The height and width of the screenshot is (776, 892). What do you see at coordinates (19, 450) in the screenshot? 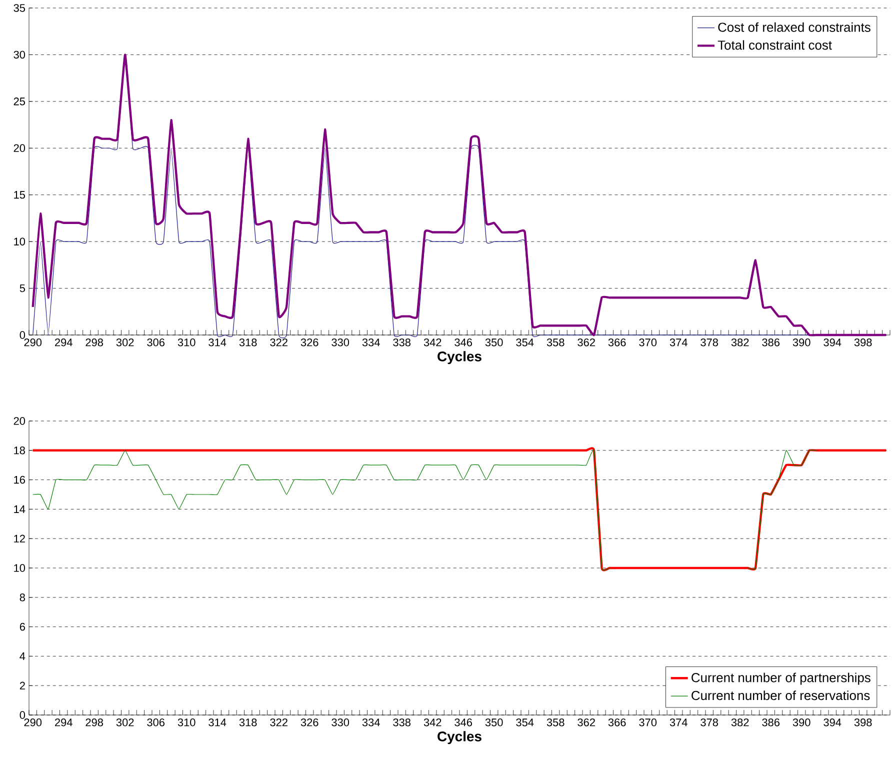
I see `y-tick-label: 18` at bounding box center [19, 450].